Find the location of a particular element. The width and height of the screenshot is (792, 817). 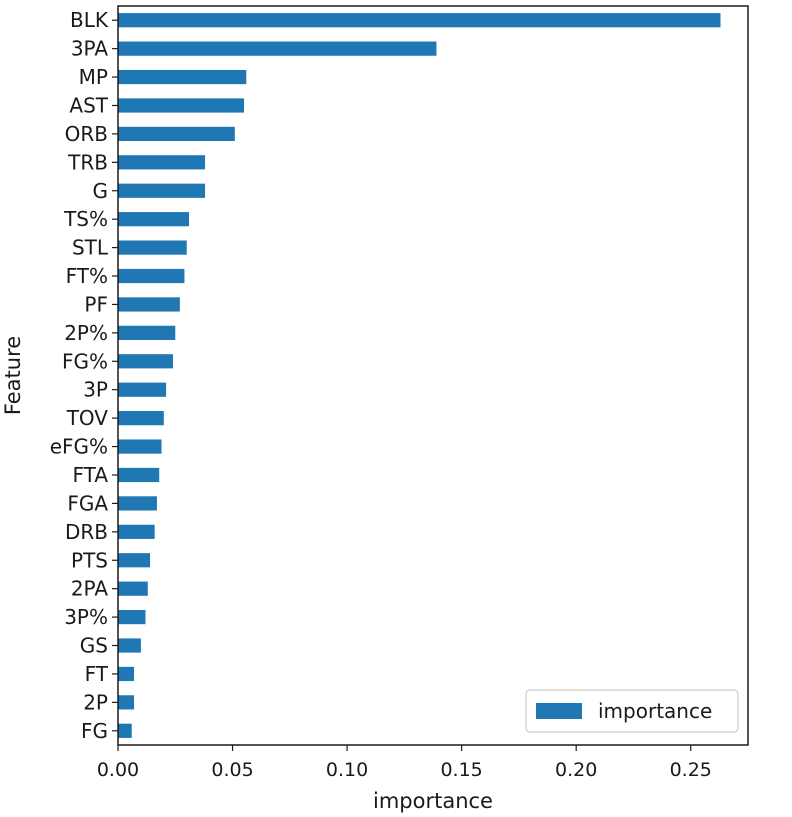

y-tick-label: TS% is located at coordinates (85, 219).